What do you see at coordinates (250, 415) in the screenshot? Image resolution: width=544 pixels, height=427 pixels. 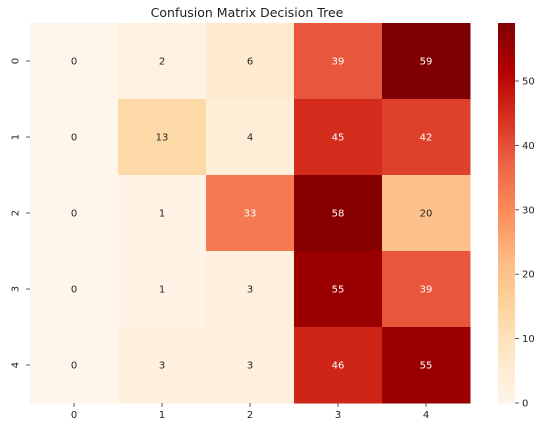 I see `x-tick-label: 2` at bounding box center [250, 415].